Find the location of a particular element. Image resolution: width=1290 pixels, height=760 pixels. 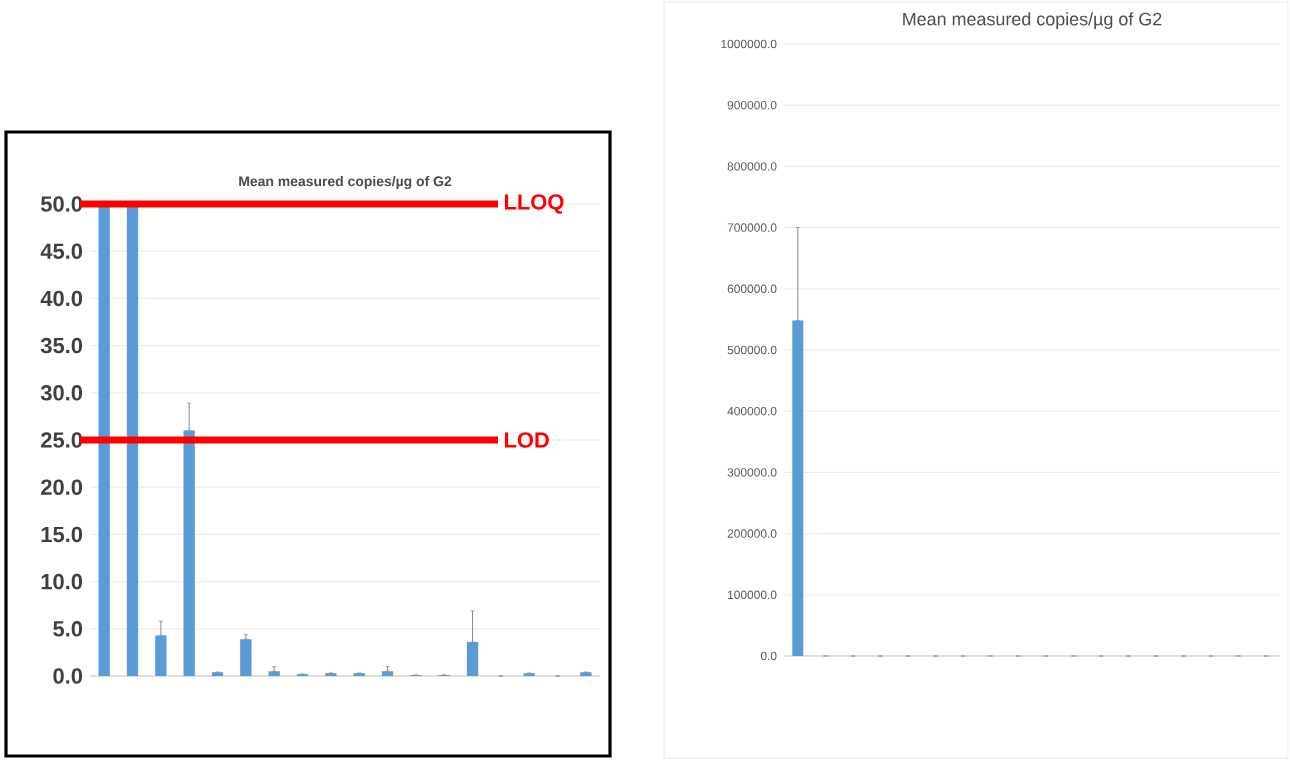

y-tick-label: 50.0 is located at coordinates (62, 204).